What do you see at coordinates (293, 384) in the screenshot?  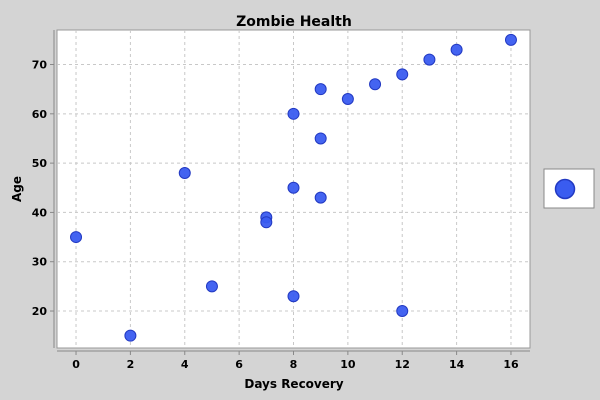 I see `x-axis-label: Days Recovery` at bounding box center [293, 384].